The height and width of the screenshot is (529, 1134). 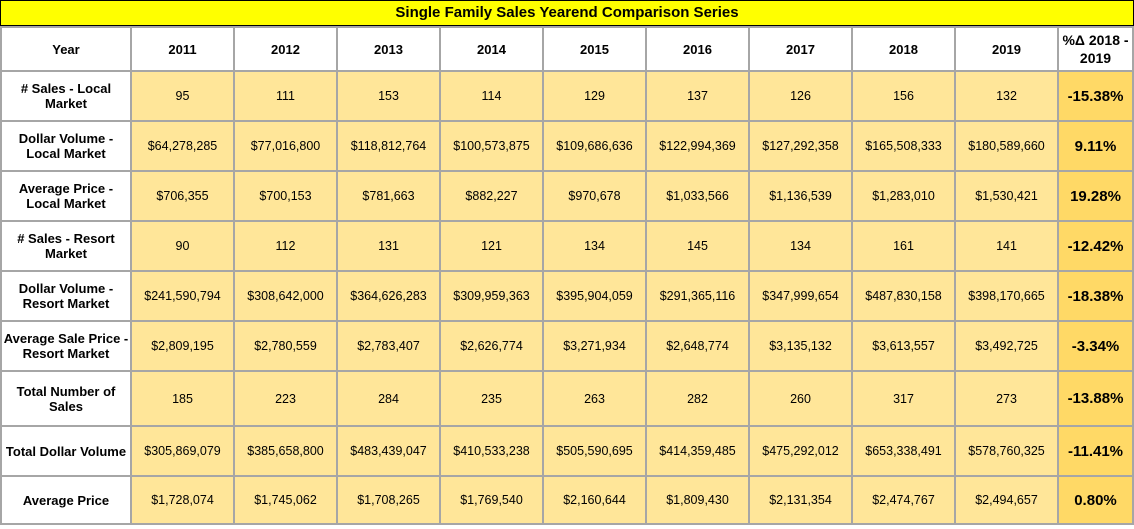 What do you see at coordinates (1006, 146) in the screenshot?
I see `value-cell-2019: $180,589,660` at bounding box center [1006, 146].